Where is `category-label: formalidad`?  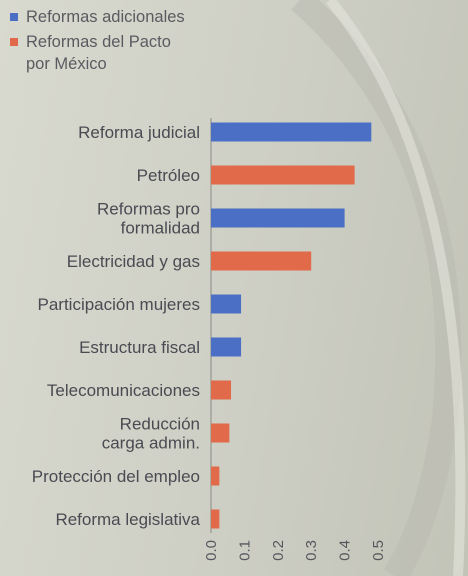
category-label: formalidad is located at coordinates (160, 228).